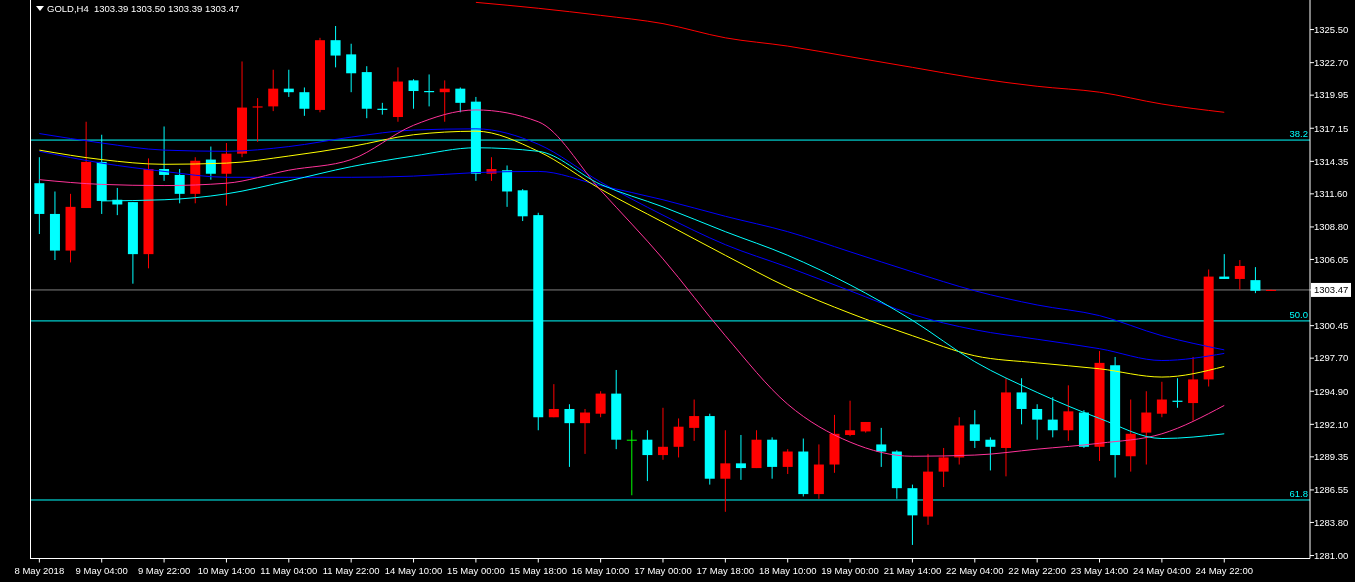 This screenshot has width=1355, height=582. What do you see at coordinates (787, 570) in the screenshot?
I see `x-tick-label: 18 May 10:00` at bounding box center [787, 570].